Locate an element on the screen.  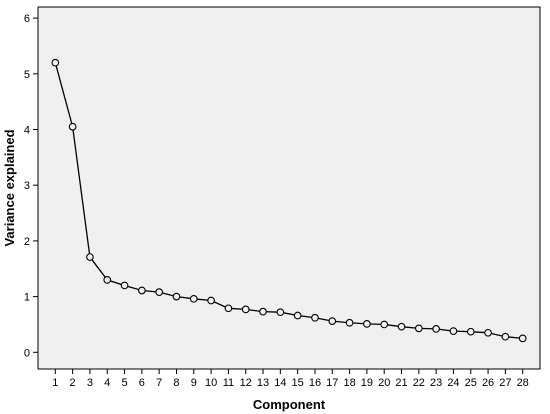
x-tick-label: 7 is located at coordinates (159, 383).